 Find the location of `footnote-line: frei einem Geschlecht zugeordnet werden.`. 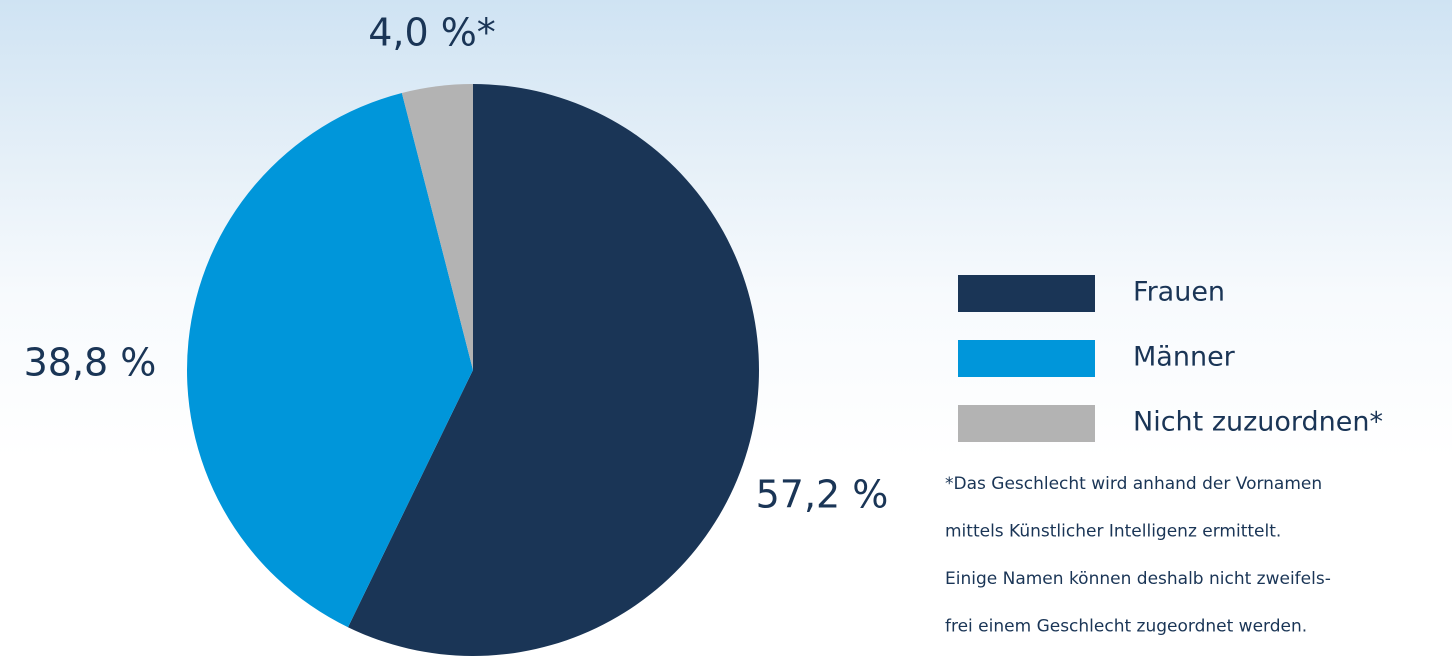

footnote-line: frei einem Geschlecht zugeordnet werden. is located at coordinates (1126, 627).